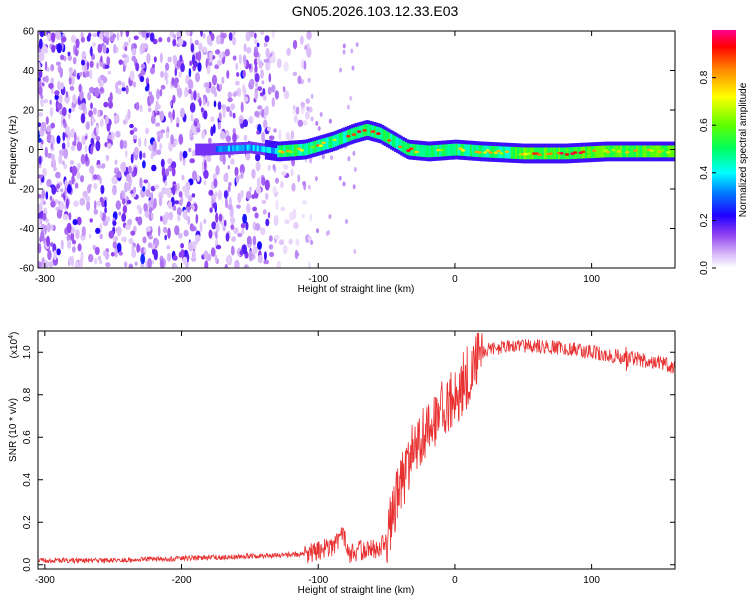 This screenshot has height=600, width=750. Describe the element at coordinates (45, 279) in the screenshot. I see `spectrogram-x-tick-label: -300` at that location.